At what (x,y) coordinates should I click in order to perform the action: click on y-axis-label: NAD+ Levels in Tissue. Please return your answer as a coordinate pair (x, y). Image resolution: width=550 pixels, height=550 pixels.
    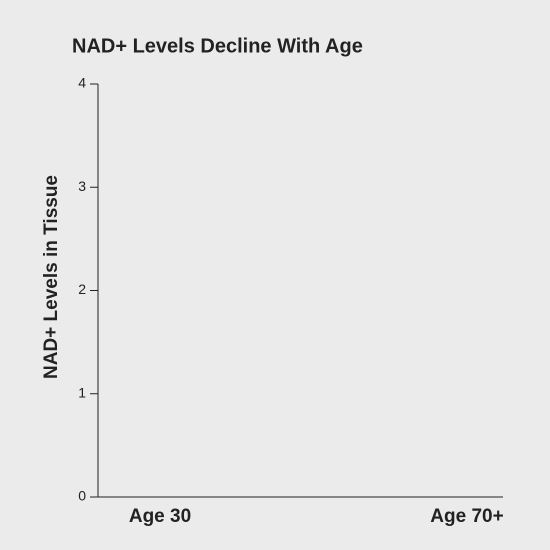
    Looking at the image, I should click on (51, 277).